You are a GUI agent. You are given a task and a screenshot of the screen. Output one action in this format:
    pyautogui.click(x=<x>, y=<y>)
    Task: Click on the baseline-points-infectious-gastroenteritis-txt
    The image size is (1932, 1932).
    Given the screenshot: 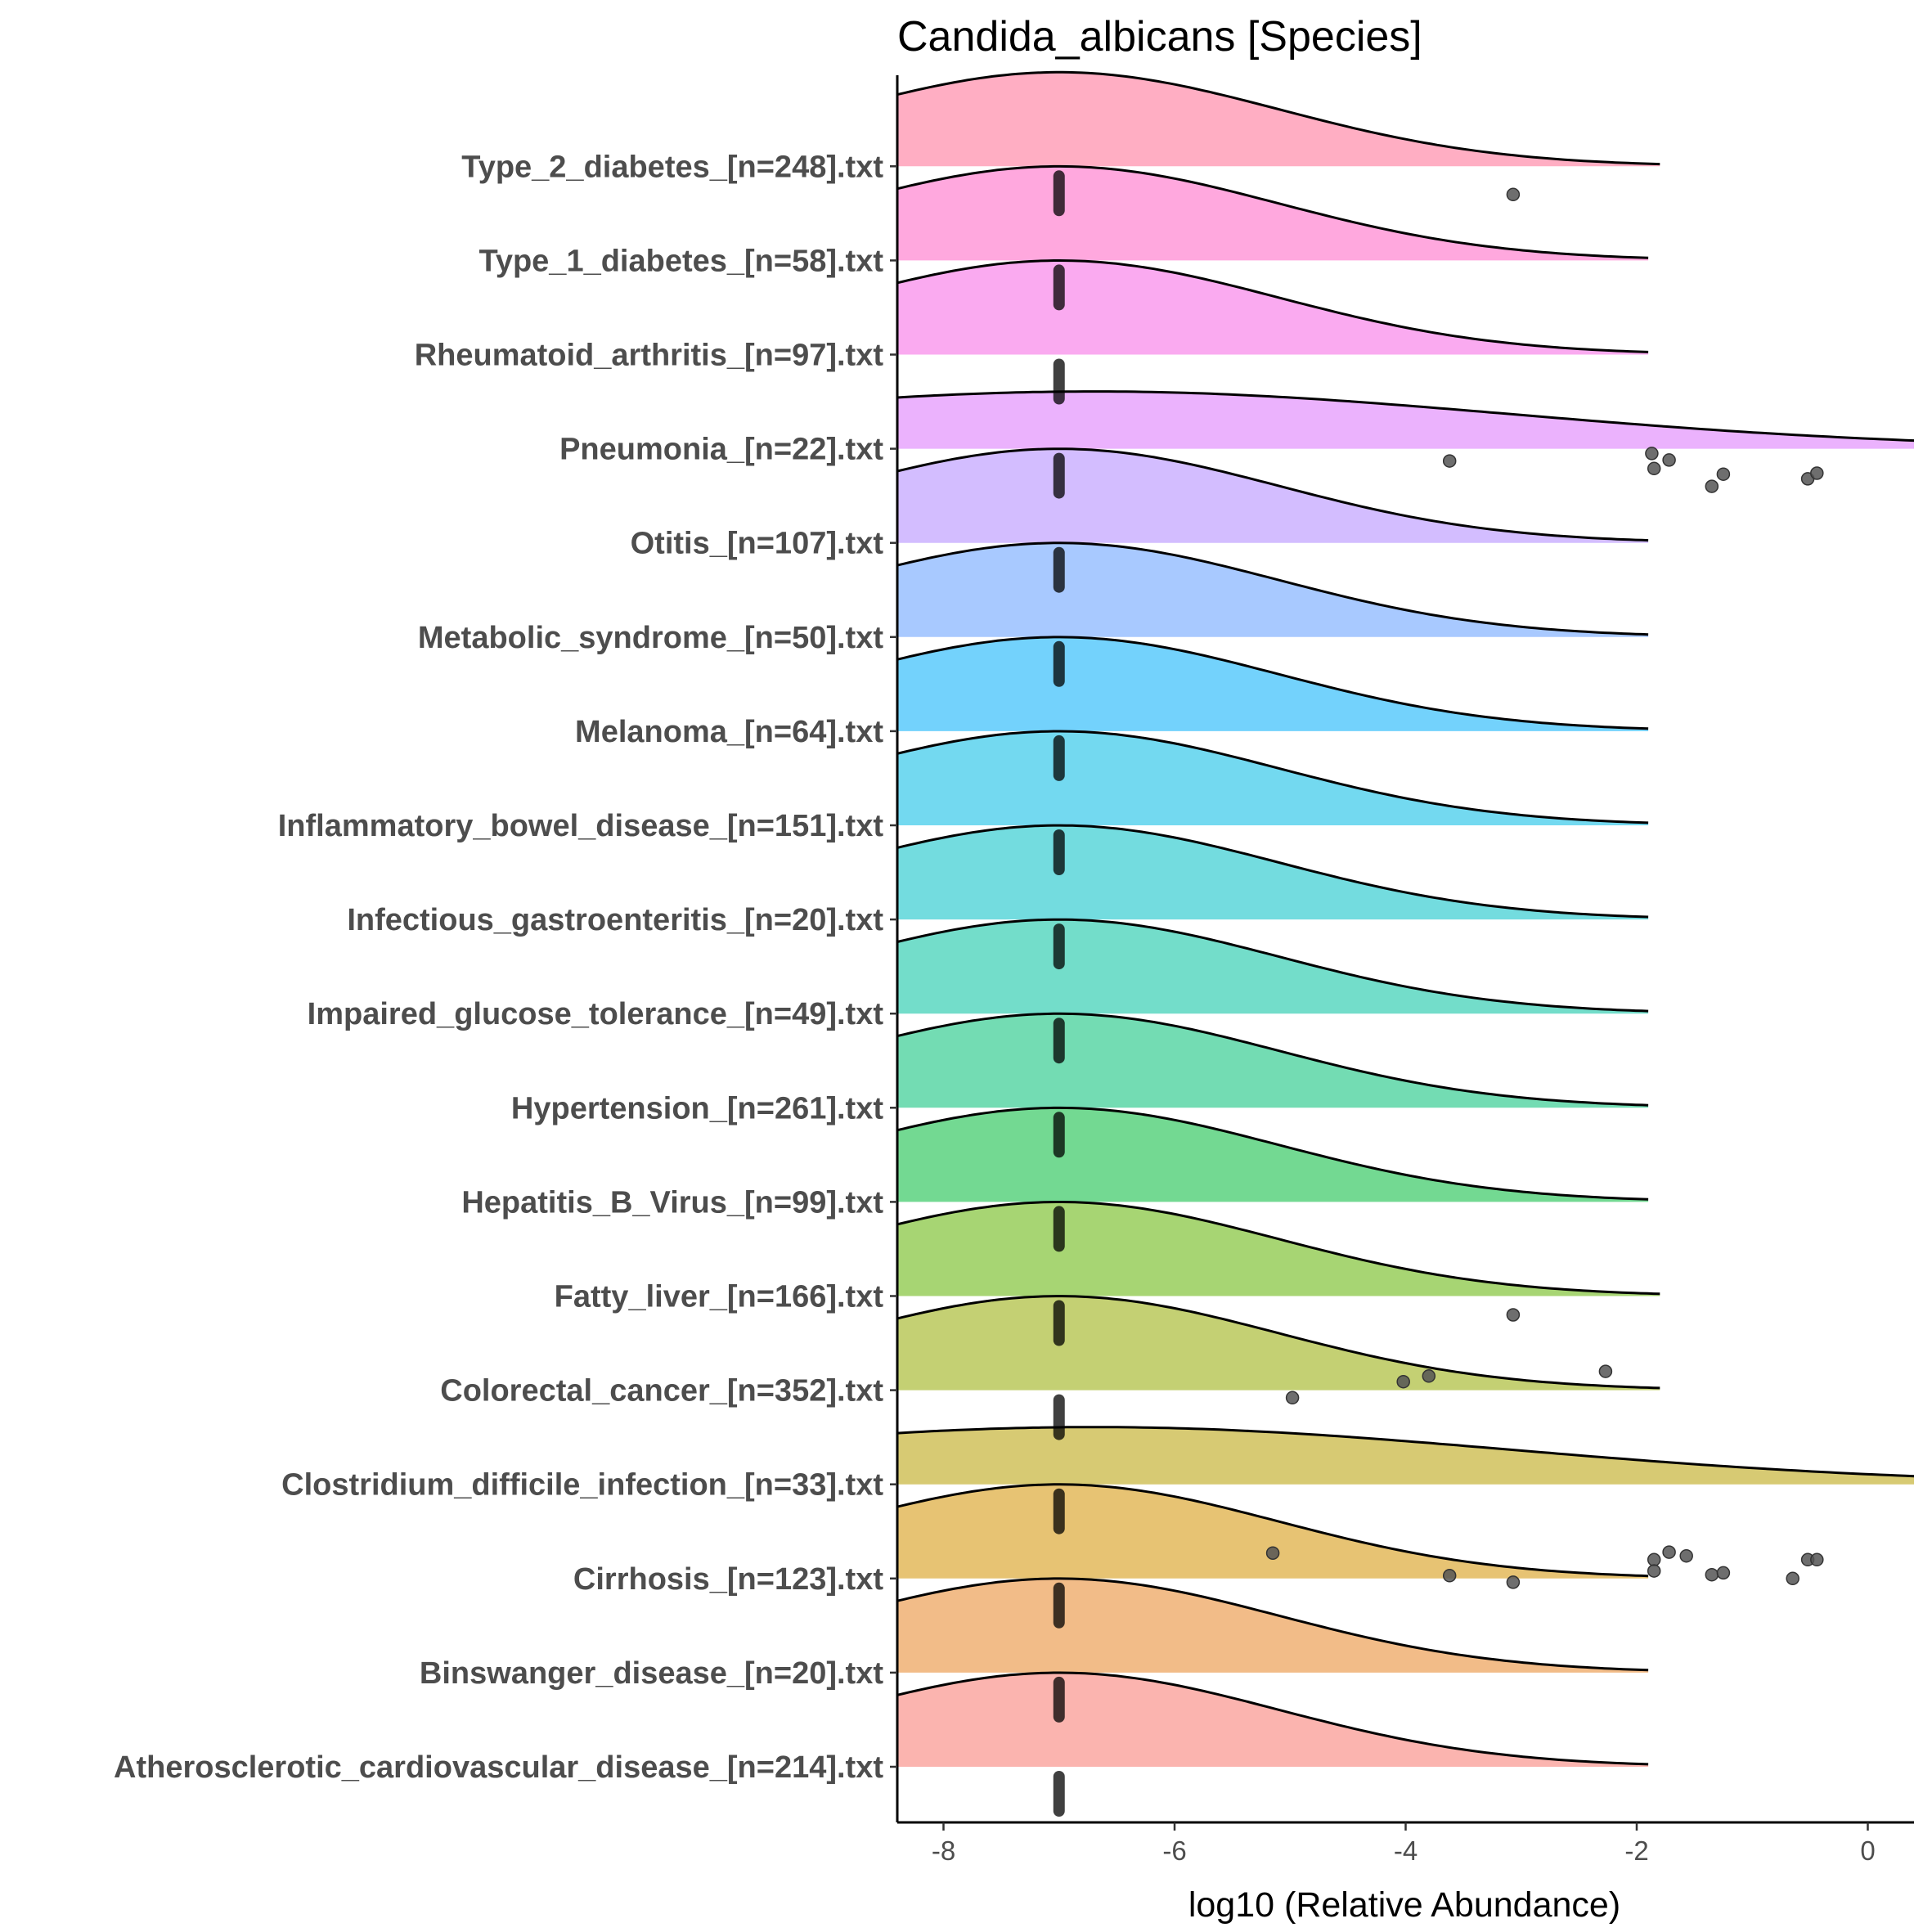 What is the action you would take?
    pyautogui.click(x=1059, y=947)
    